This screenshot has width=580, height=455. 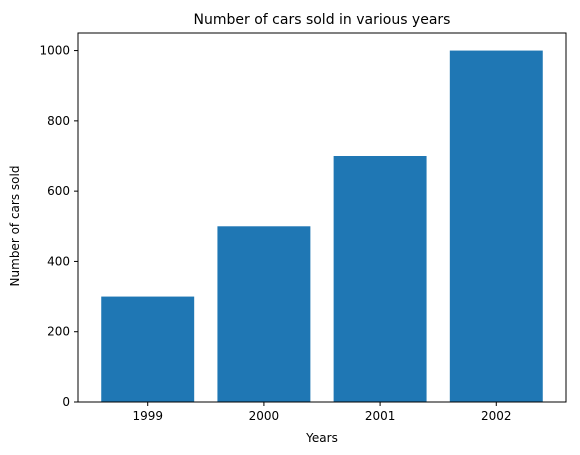 What do you see at coordinates (58, 261) in the screenshot?
I see `y-tick-label-400: 400` at bounding box center [58, 261].